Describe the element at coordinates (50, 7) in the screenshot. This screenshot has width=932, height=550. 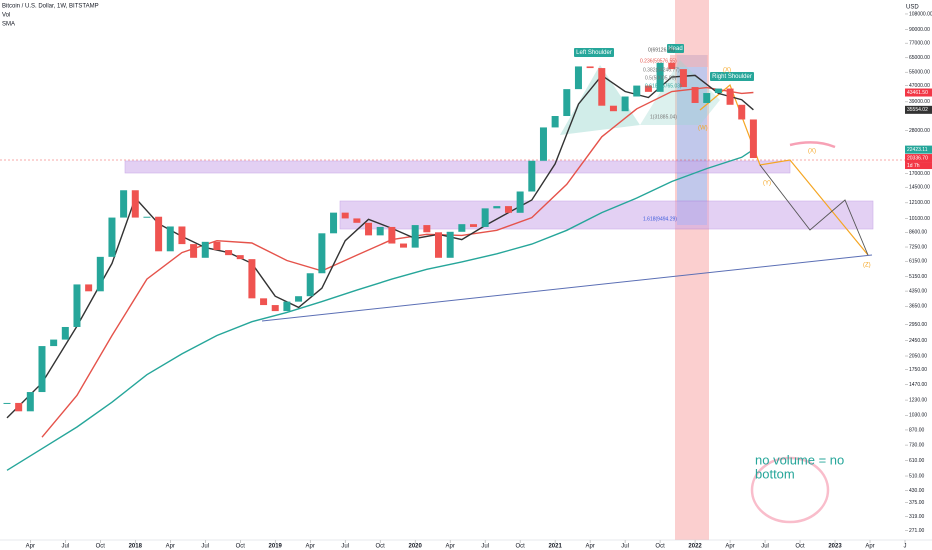
I see `chart-title: Bitcoin / U.S. Dollar, 1W, BITSTAMP` at that location.